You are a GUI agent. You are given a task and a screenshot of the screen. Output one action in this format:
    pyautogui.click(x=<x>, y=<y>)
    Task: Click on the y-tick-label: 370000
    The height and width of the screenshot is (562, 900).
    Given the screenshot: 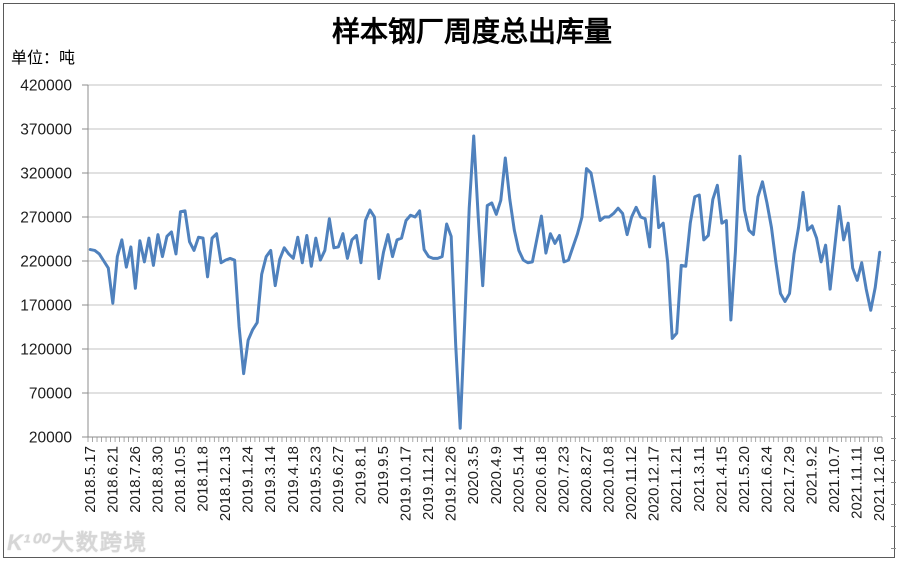 What is the action you would take?
    pyautogui.click(x=46, y=130)
    